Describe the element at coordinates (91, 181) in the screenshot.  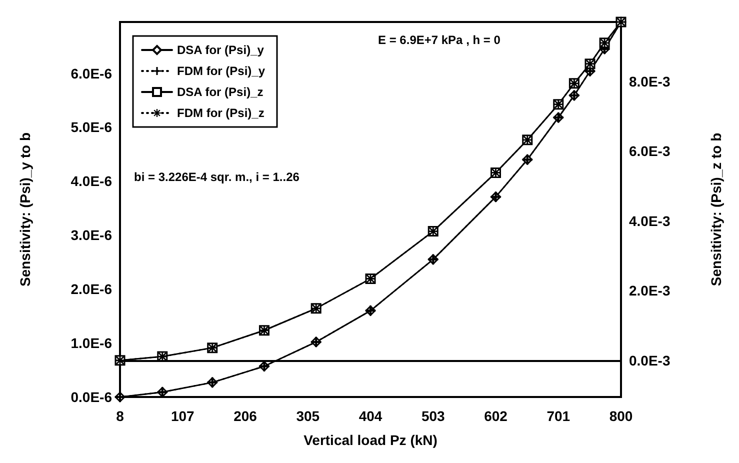
I see `y-tick-label: 4.0E-6` at that location.